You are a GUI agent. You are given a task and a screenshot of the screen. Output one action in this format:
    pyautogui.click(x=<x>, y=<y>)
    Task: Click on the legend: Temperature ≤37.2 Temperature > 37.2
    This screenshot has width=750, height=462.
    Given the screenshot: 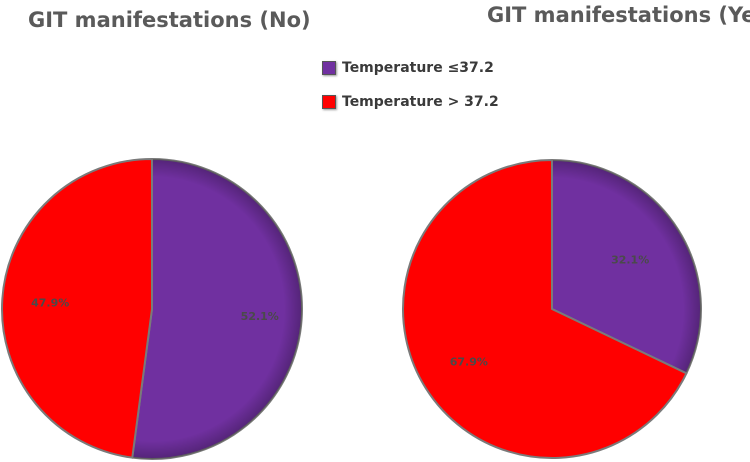 What is the action you would take?
    pyautogui.click(x=410, y=92)
    